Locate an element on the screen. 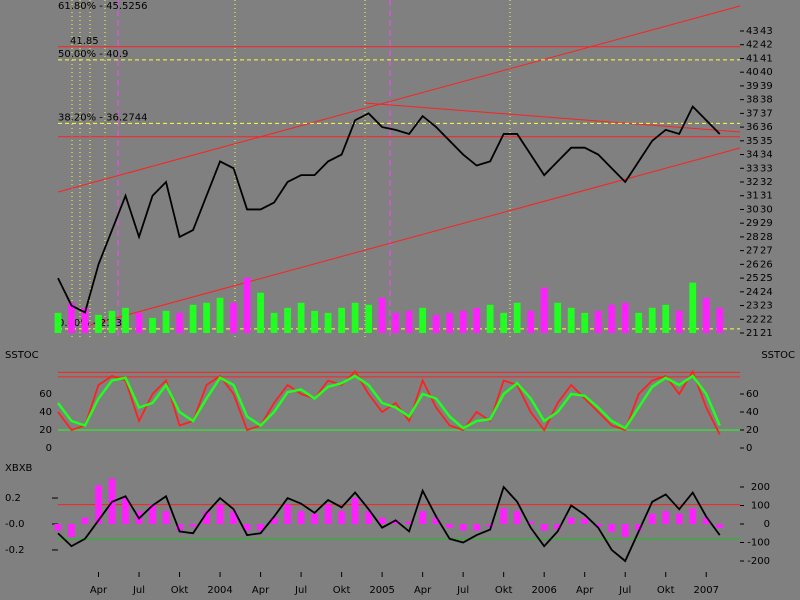 The image size is (800, 600). y-tick-label: 31 is located at coordinates (766, 196).